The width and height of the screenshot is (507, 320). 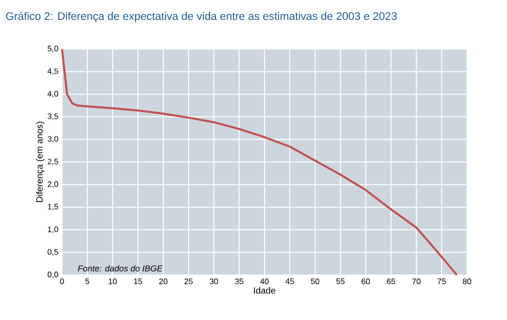 I want to click on y-tick-label: 4,0, so click(x=53, y=94).